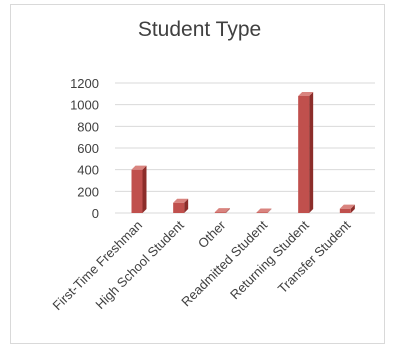 Image resolution: width=399 pixels, height=354 pixels. Describe the element at coordinates (199, 29) in the screenshot. I see `chart-title: Student Type` at that location.